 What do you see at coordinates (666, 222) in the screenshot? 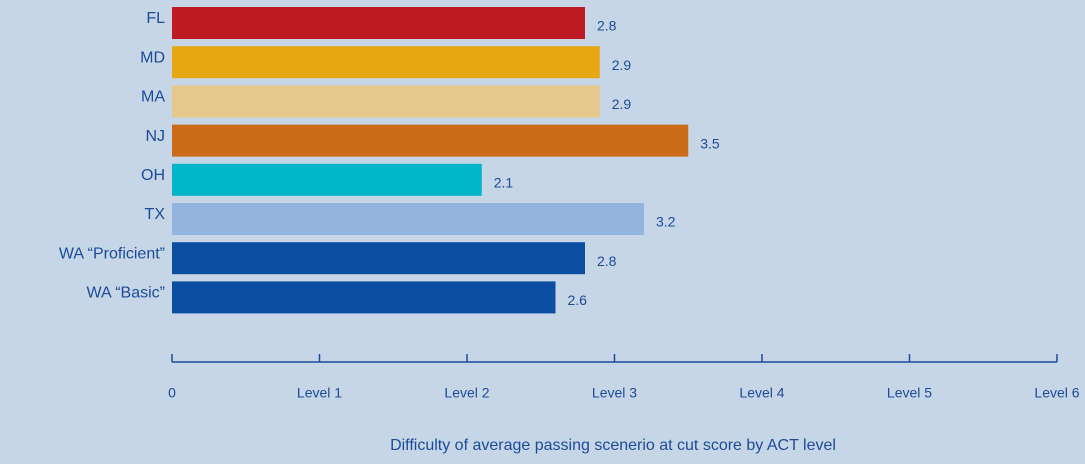
I see `value-label: 3.2` at bounding box center [666, 222].